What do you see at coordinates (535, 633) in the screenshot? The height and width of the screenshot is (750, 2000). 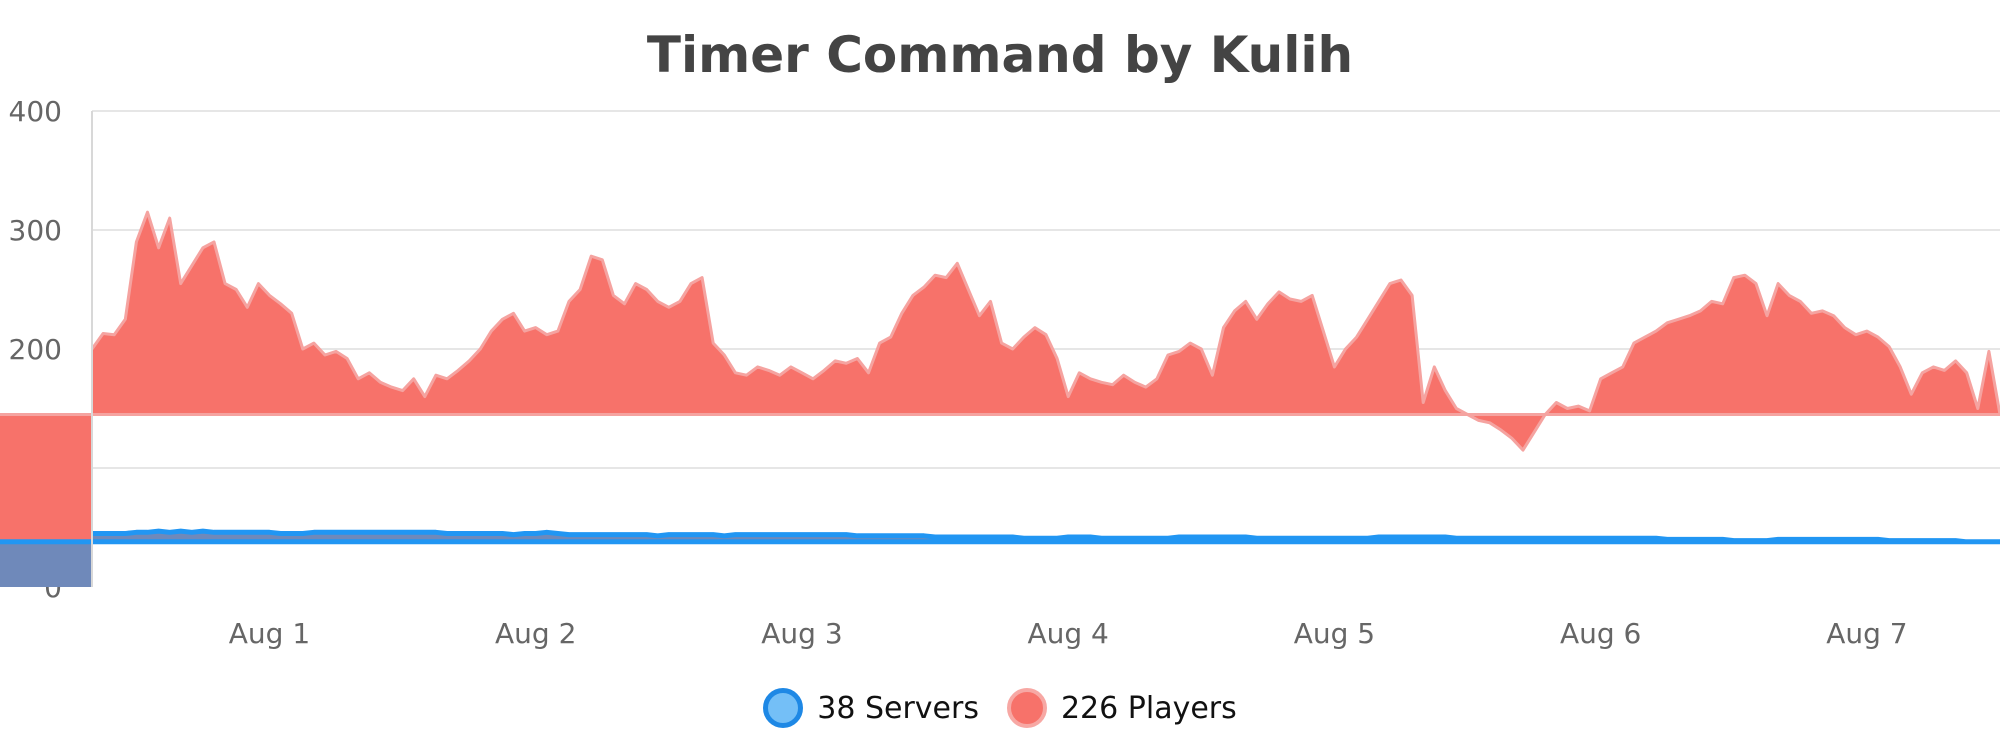 I see `x-tick-label: Aug 2` at bounding box center [535, 633].